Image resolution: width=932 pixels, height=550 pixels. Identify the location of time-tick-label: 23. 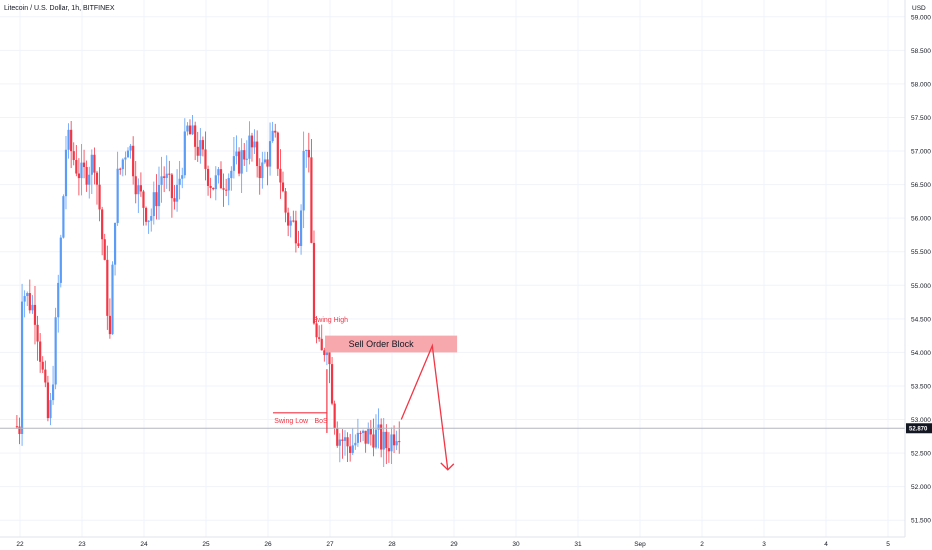
(82, 544).